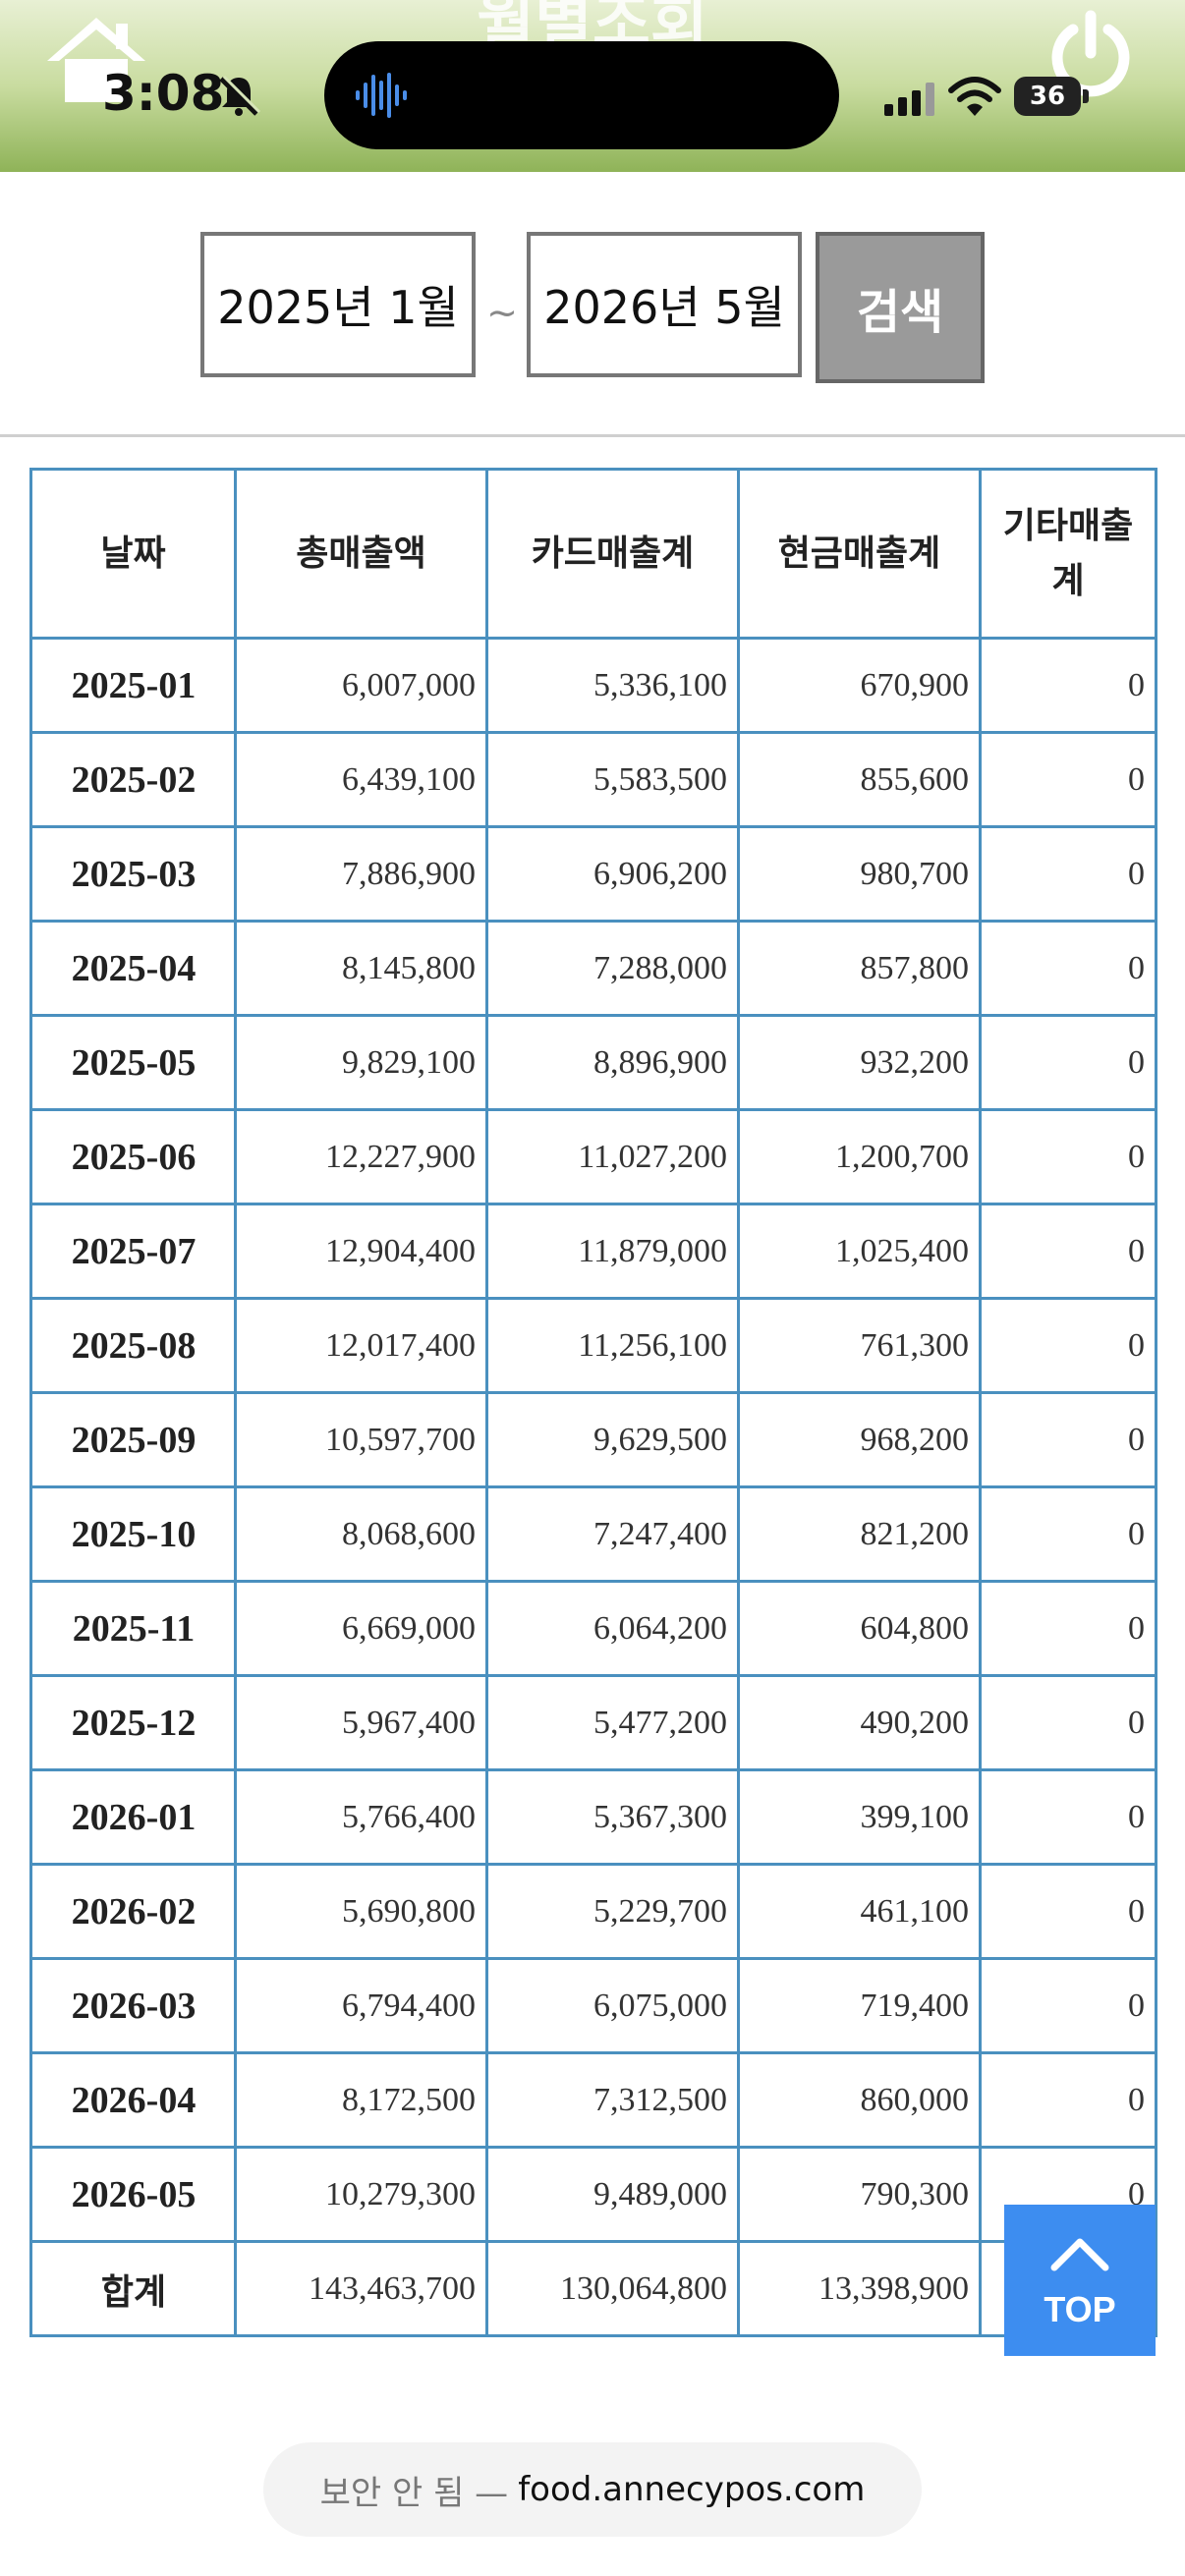 The height and width of the screenshot is (2576, 1185). I want to click on cell-total-sales: 6,439,100, so click(361, 779).